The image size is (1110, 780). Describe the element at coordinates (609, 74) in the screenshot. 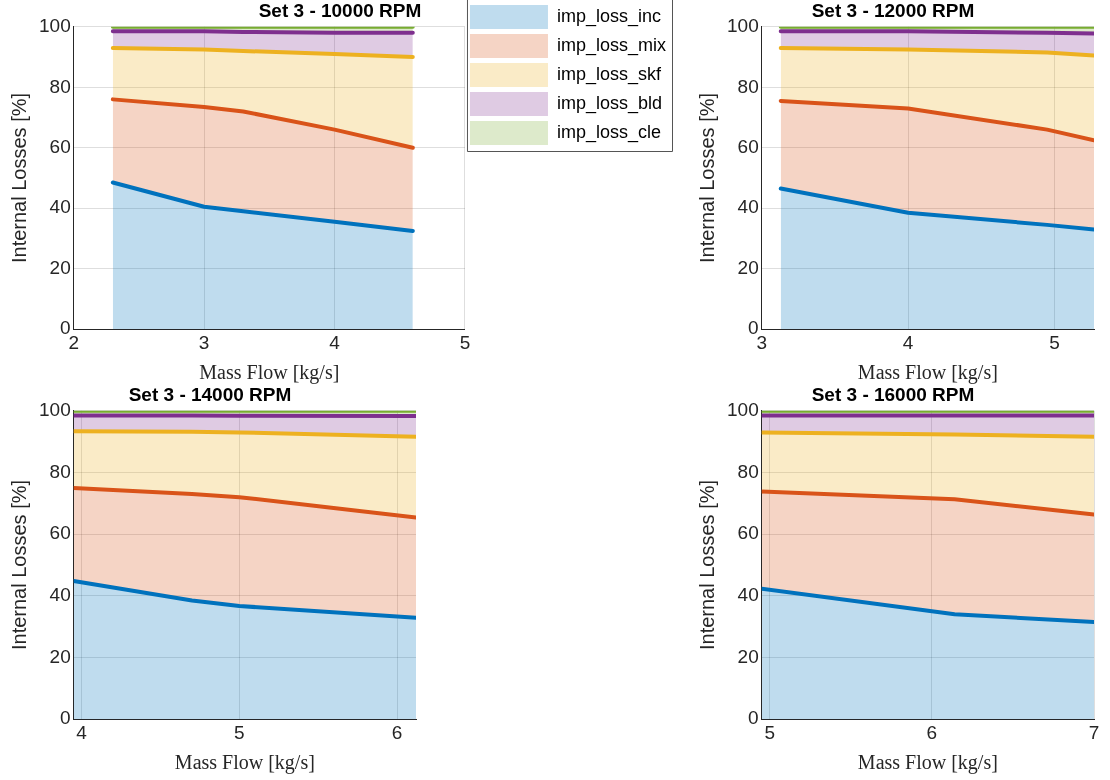

I see `legend-label: imp_loss_skf` at that location.